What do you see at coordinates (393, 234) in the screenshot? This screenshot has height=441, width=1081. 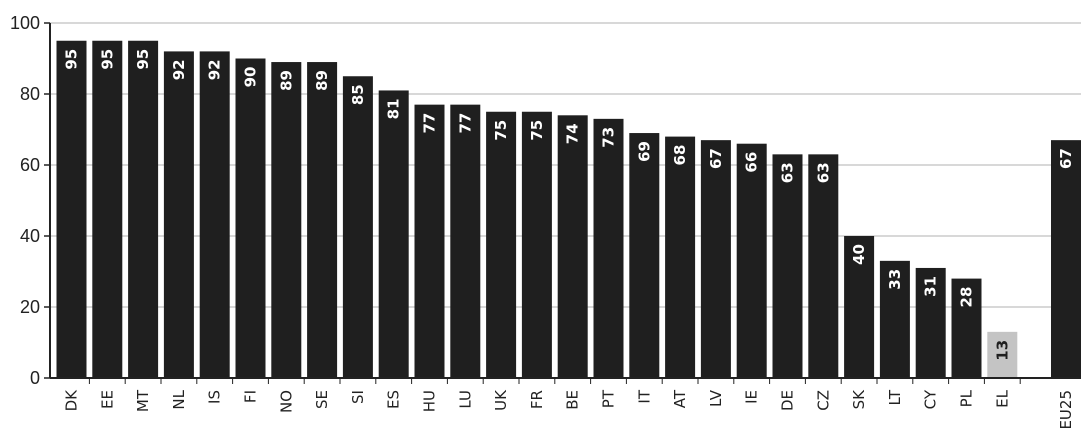 I see `bar-ES` at bounding box center [393, 234].